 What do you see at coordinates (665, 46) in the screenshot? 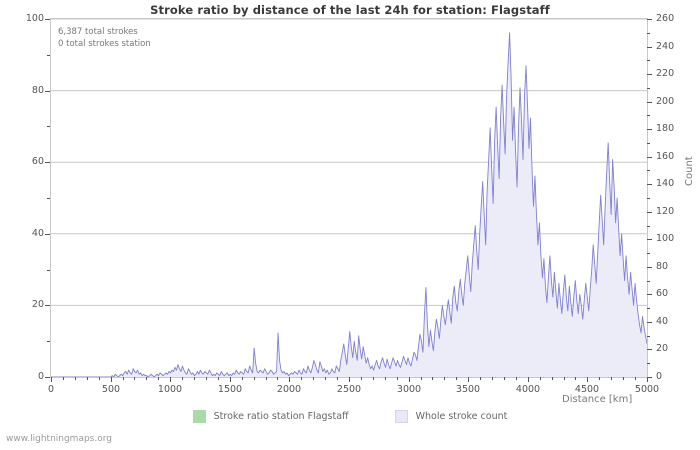
I see `y-right-tick-label-240: 240` at bounding box center [665, 46].